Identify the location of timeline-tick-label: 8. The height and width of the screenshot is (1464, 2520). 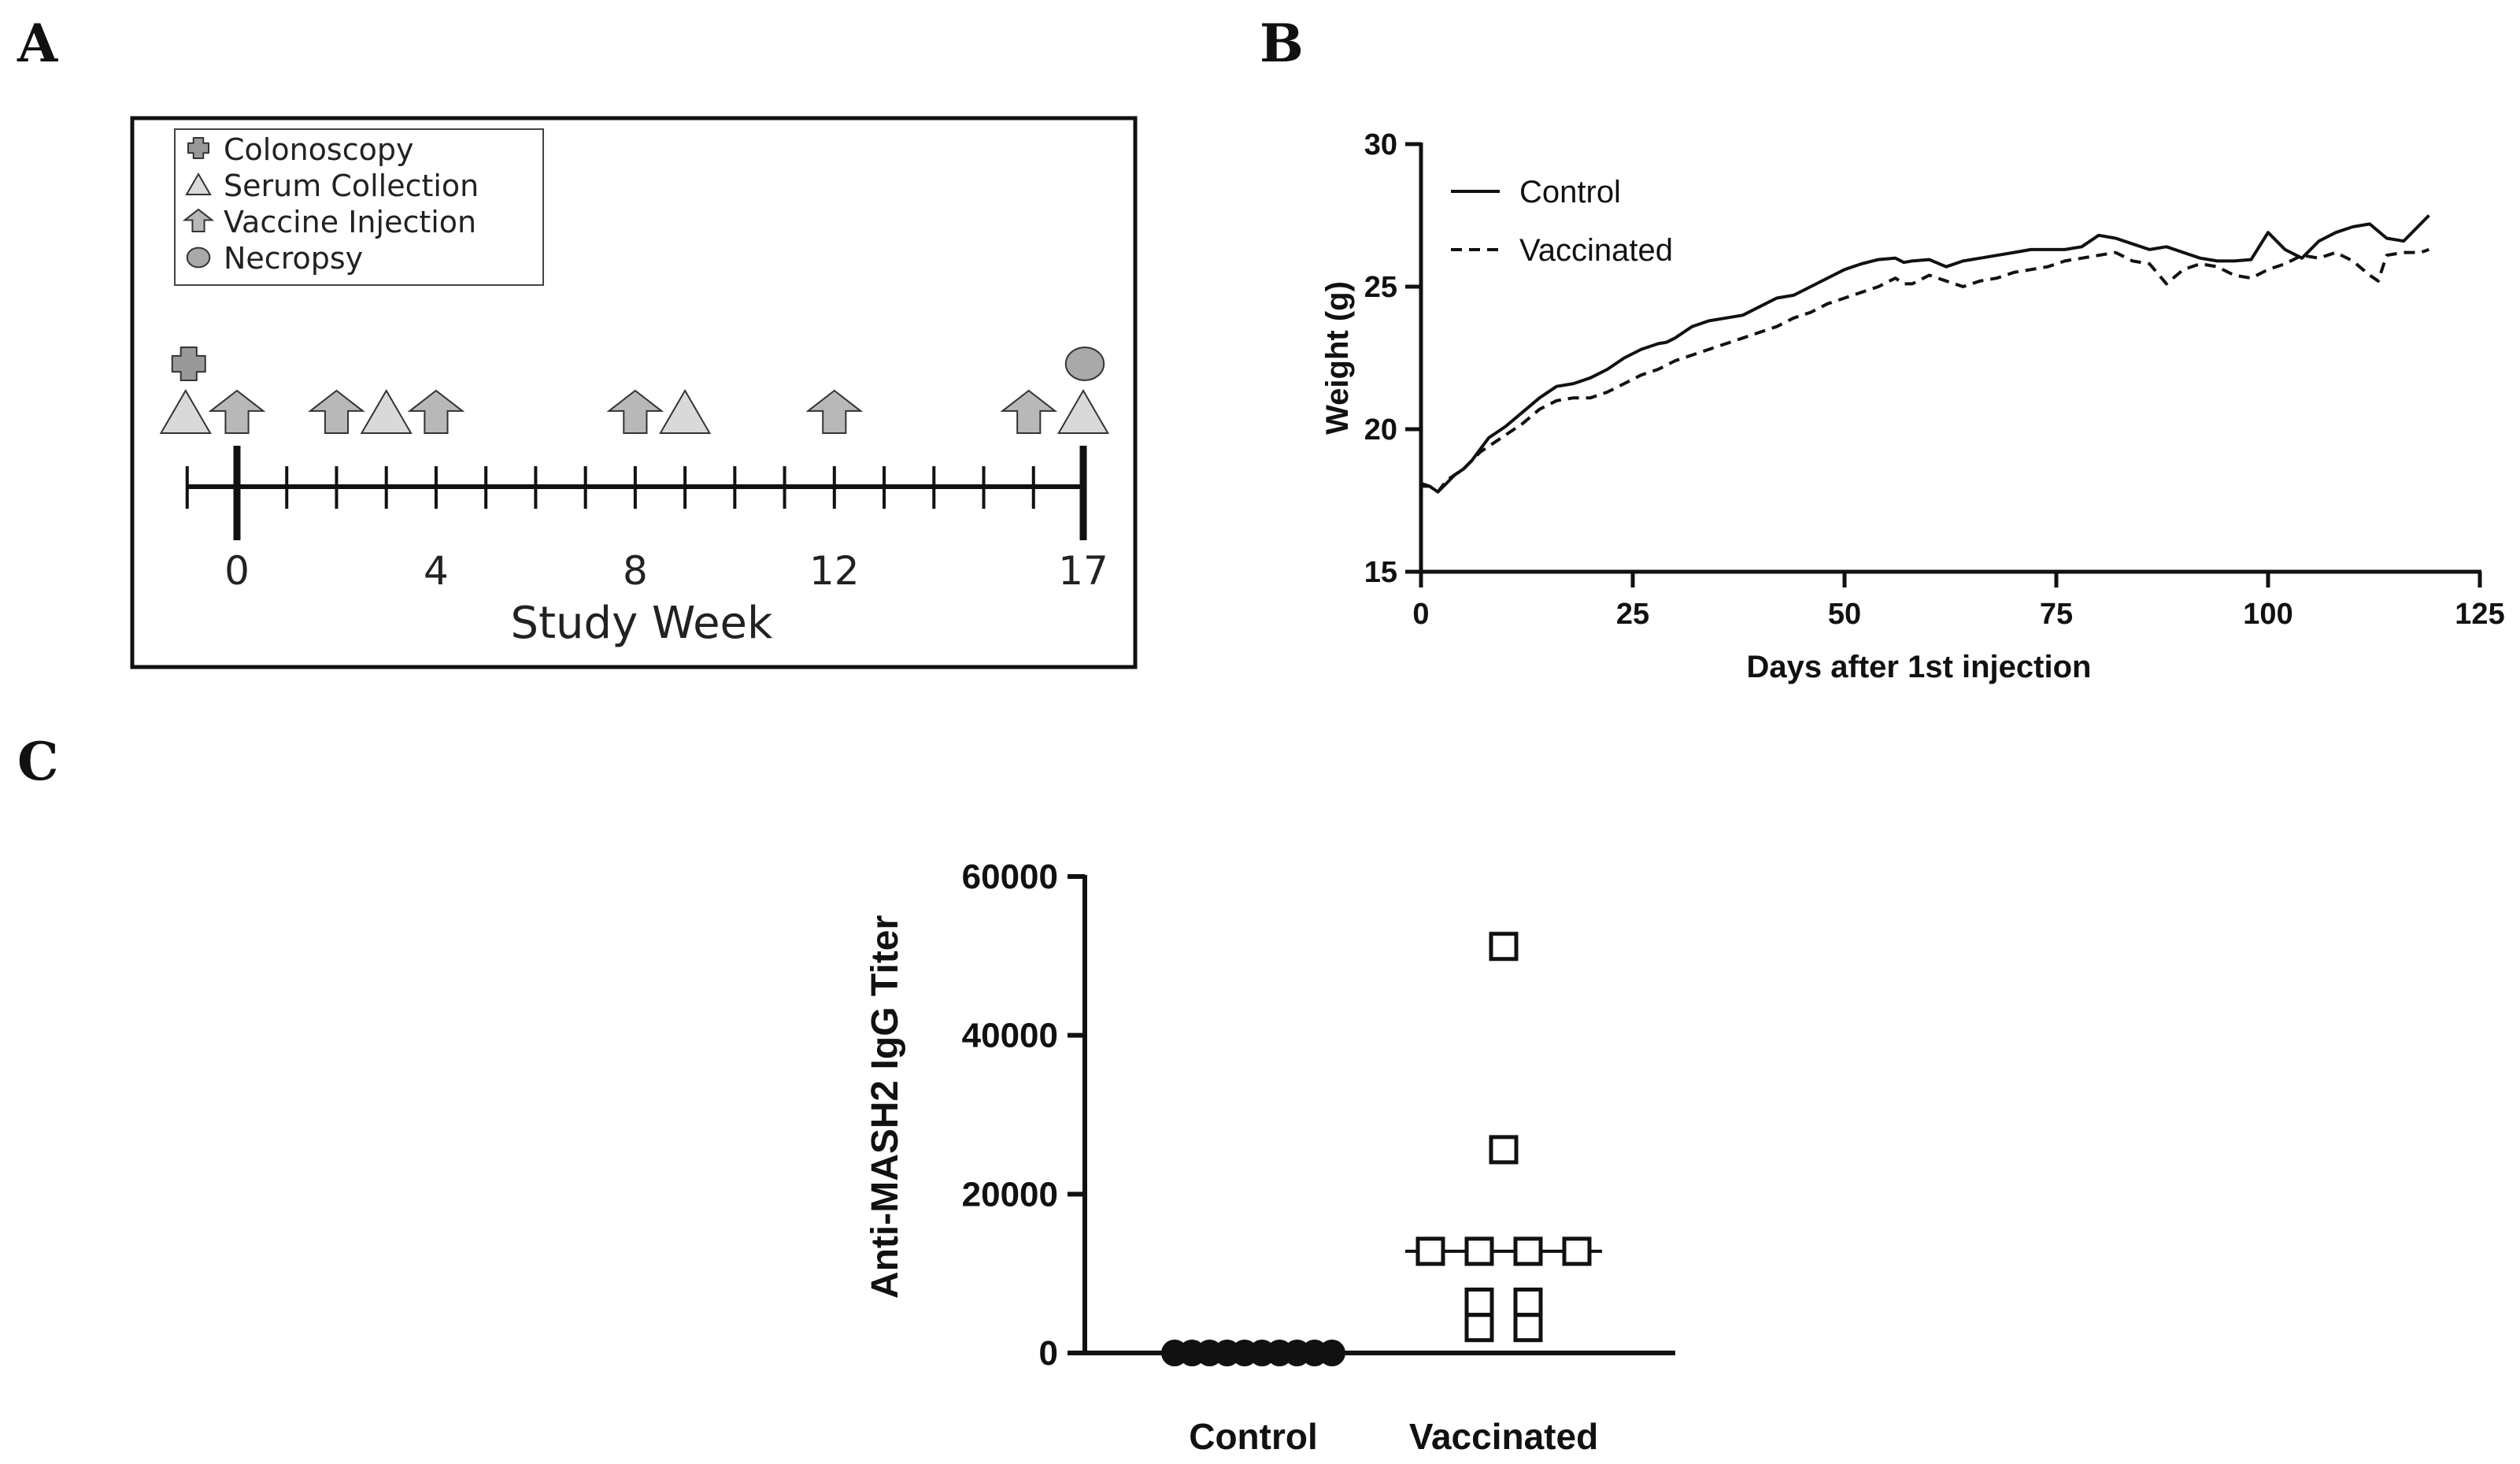
(635, 571).